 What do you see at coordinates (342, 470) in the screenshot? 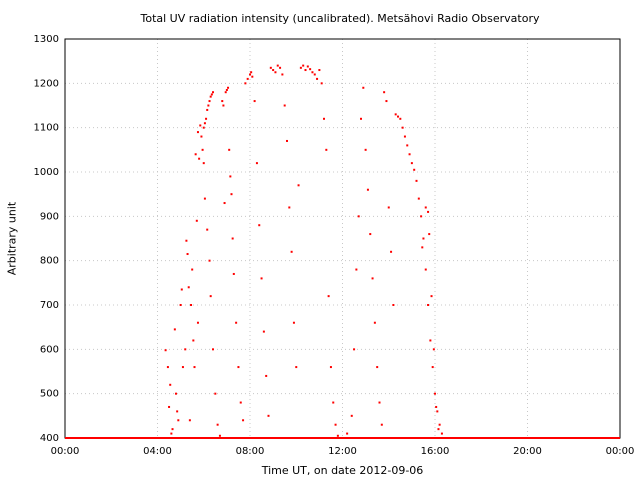
I see `x-axis-label: Time UT, on date 2012-09-06` at bounding box center [342, 470].